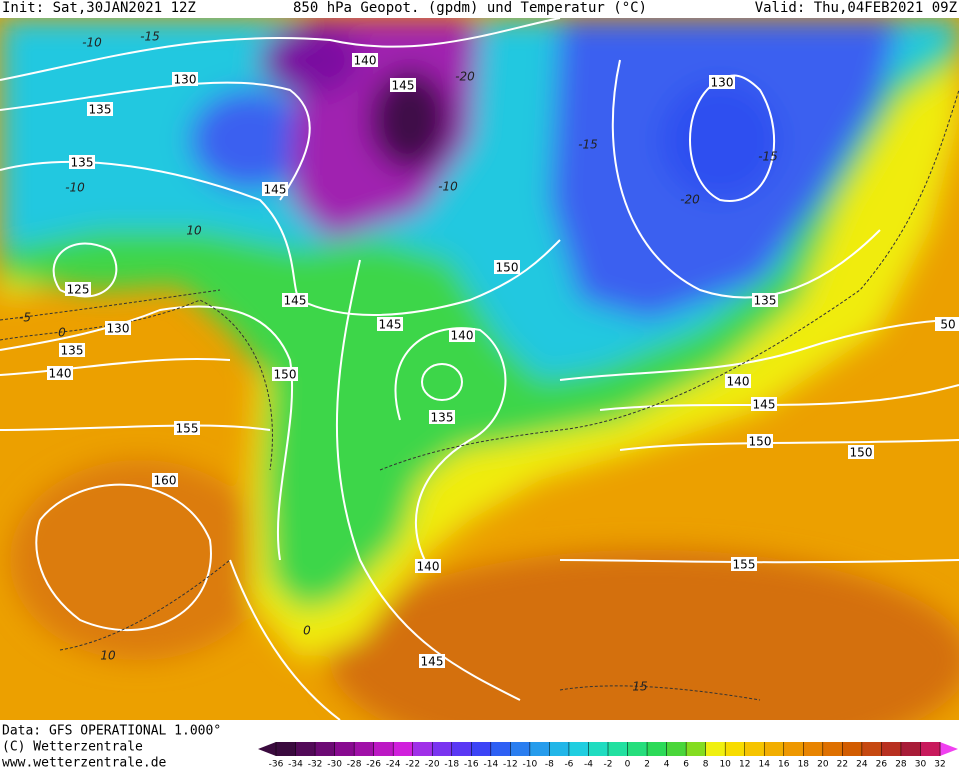 Image resolution: width=959 pixels, height=770 pixels. Describe the element at coordinates (451, 765) in the screenshot. I see `colorbar-tick-label: -18` at that location.